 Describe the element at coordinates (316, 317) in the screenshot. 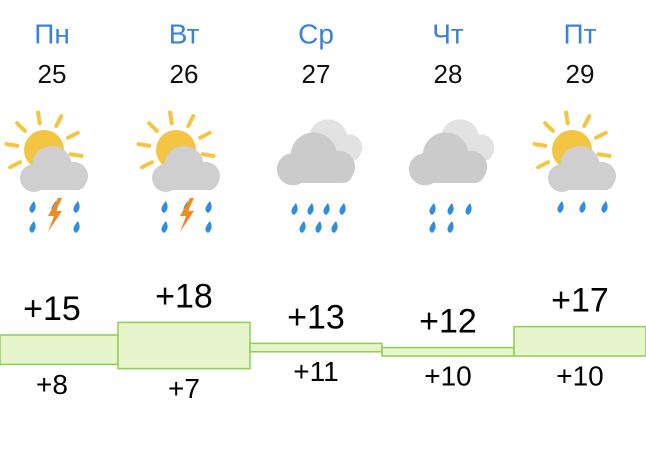

I see `temp-high: +13` at that location.